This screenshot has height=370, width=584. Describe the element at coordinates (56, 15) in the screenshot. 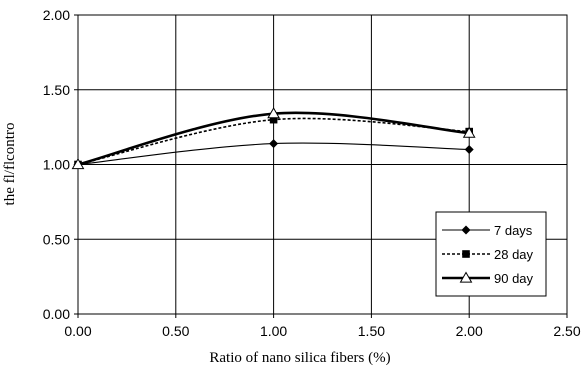

I see `y-tick-label: 2.00` at that location.